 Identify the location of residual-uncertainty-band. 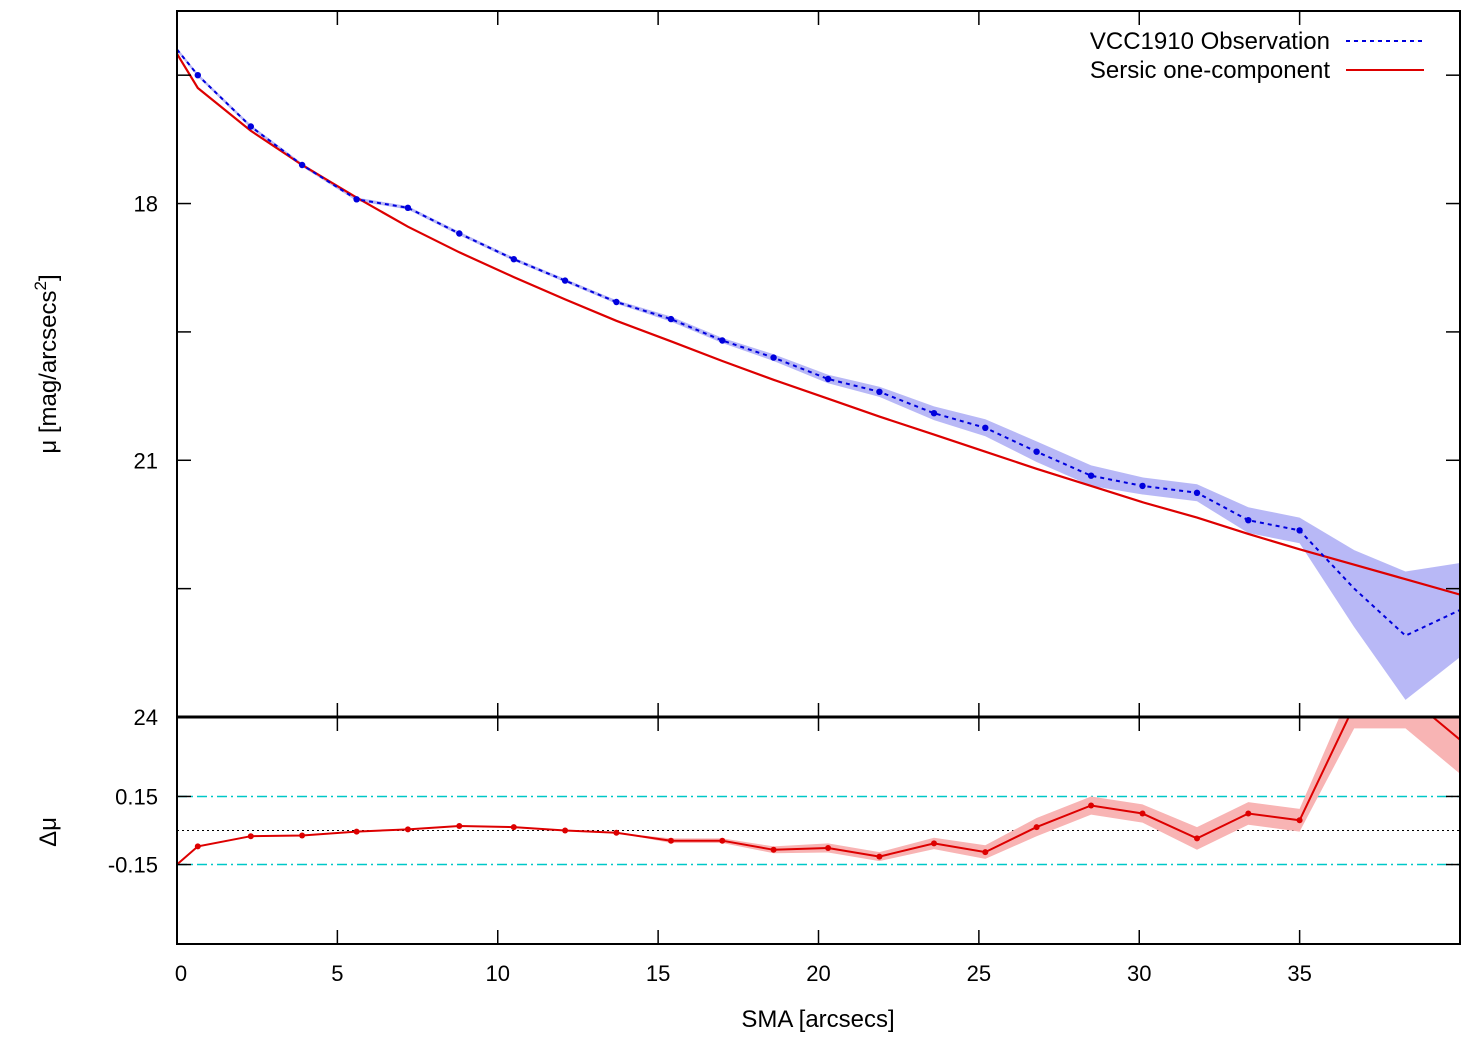
(818, 791).